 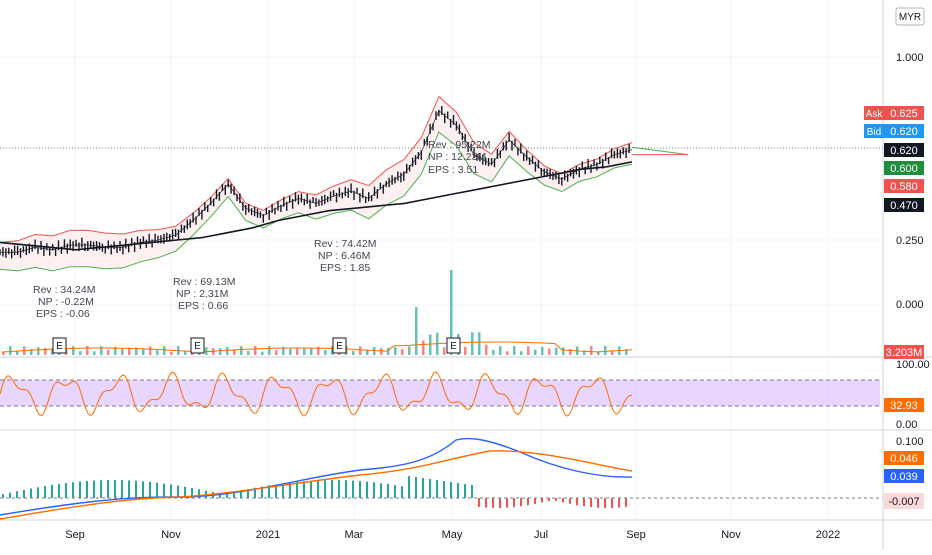 What do you see at coordinates (910, 241) in the screenshot?
I see `price-tick-label: 0.250` at bounding box center [910, 241].